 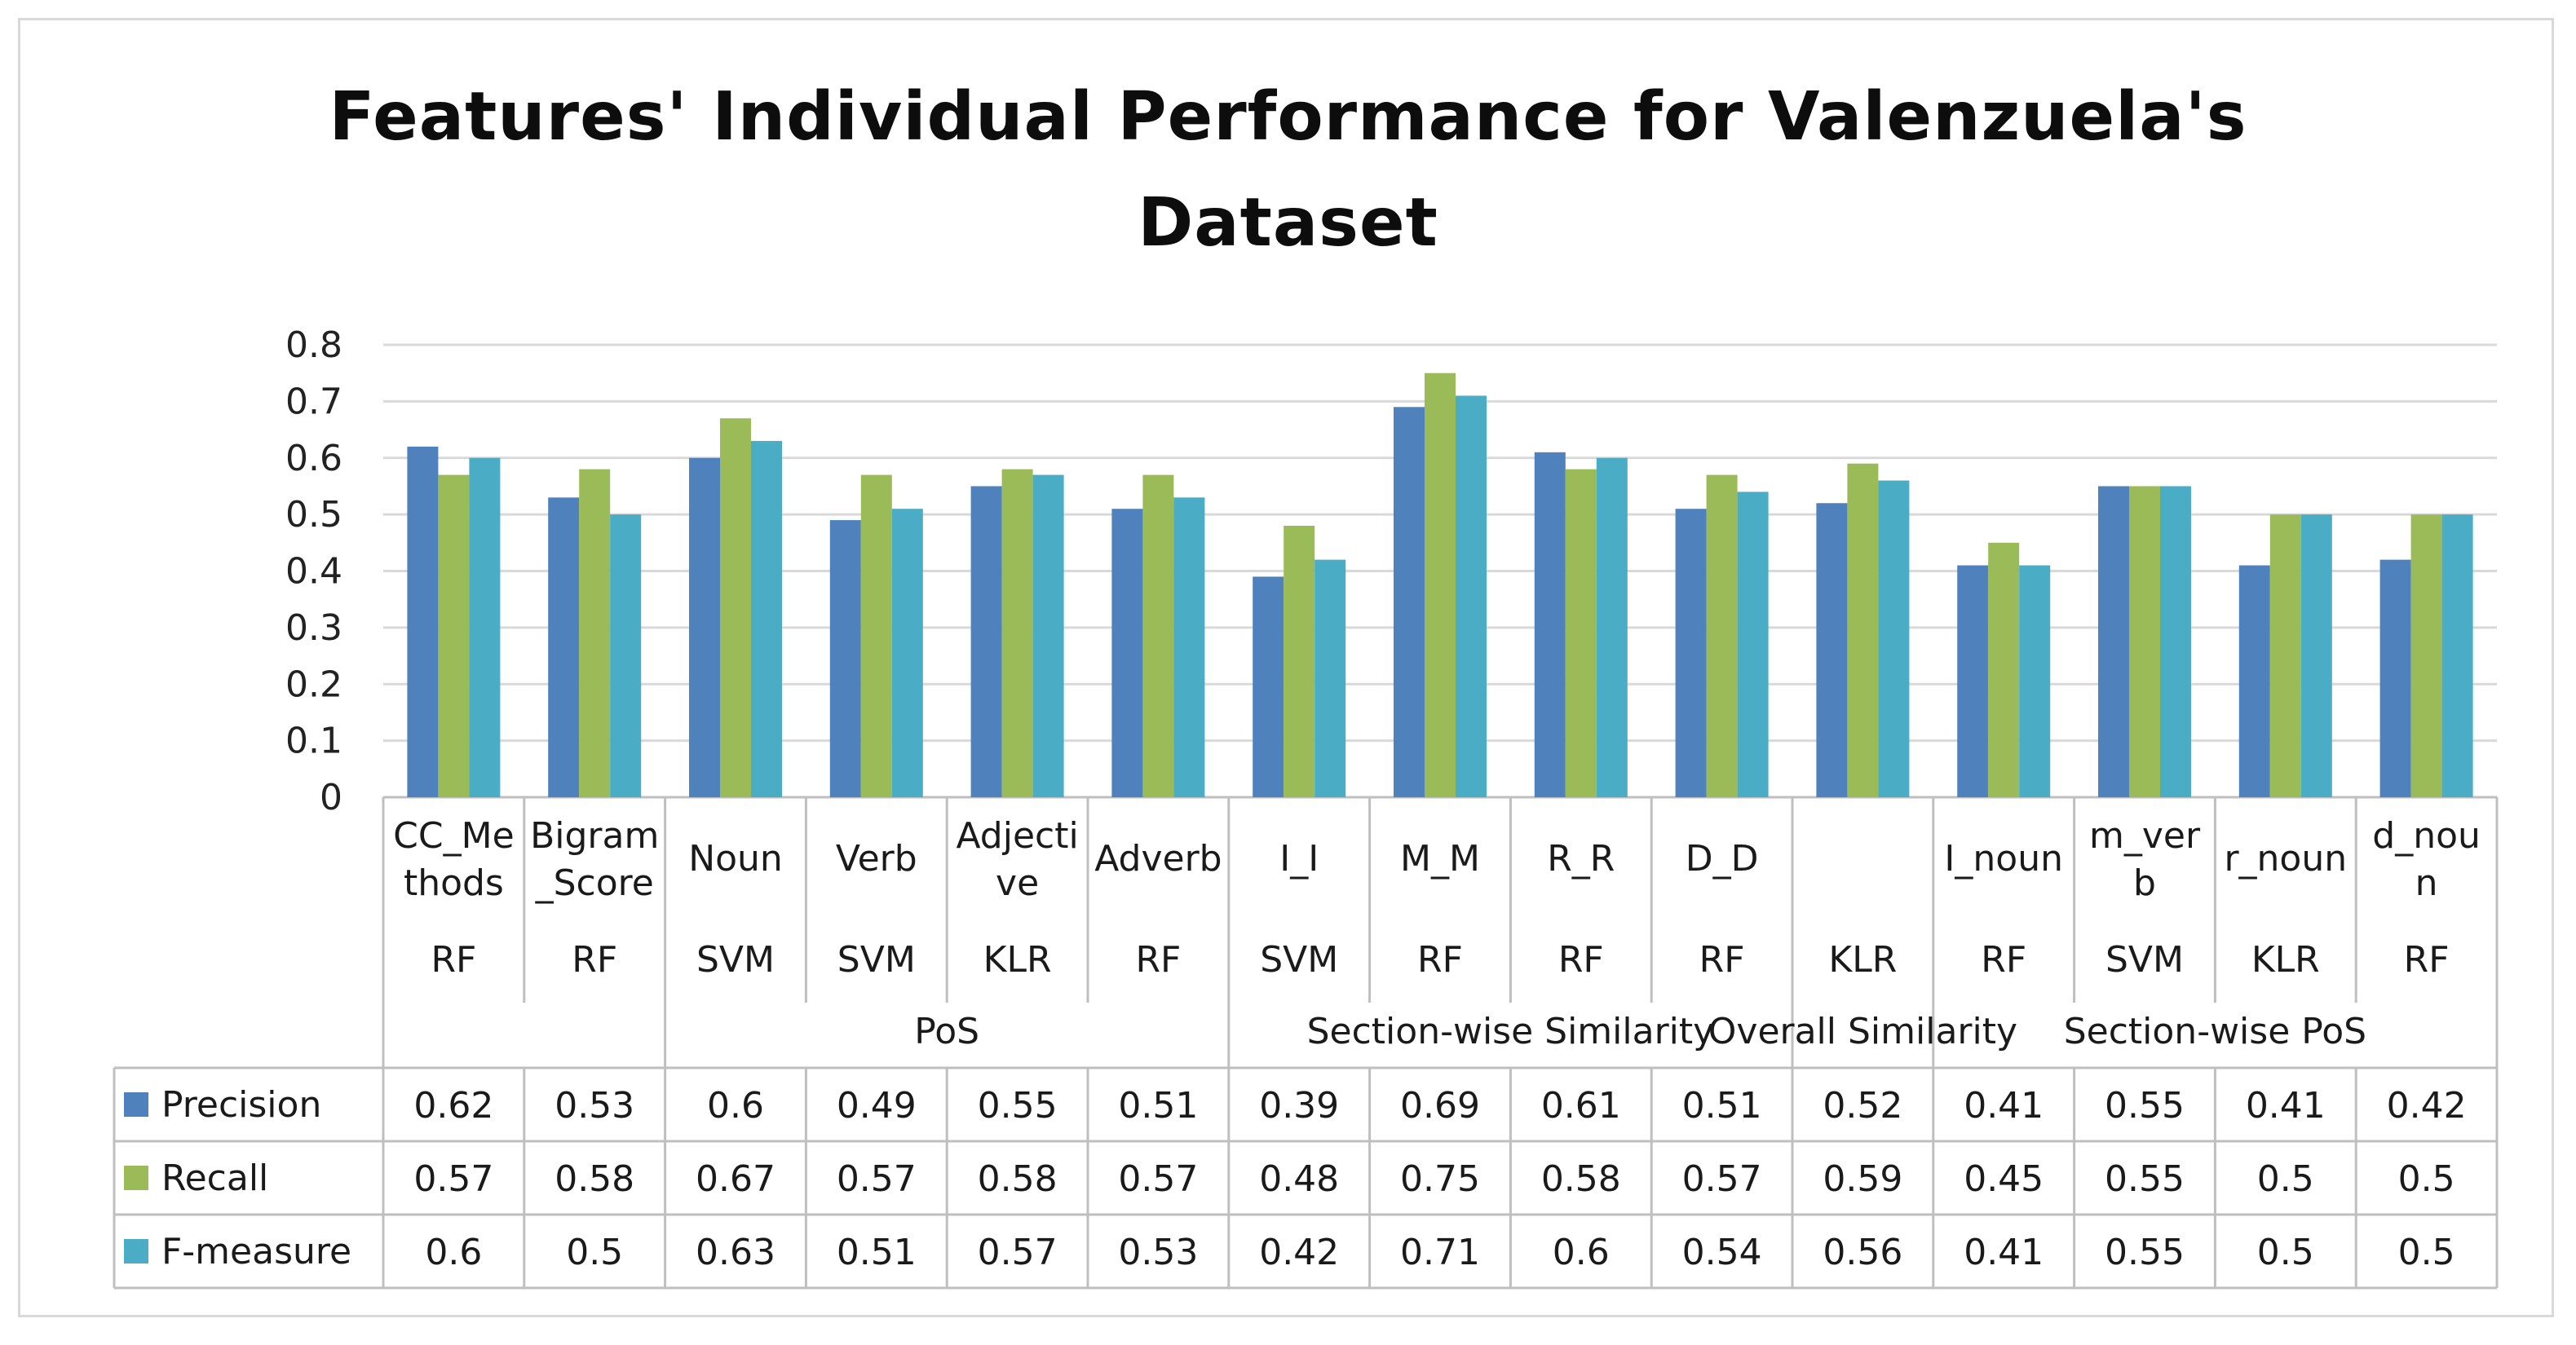 I want to click on table-value-f-measure-0: 0.6, so click(x=454, y=1252).